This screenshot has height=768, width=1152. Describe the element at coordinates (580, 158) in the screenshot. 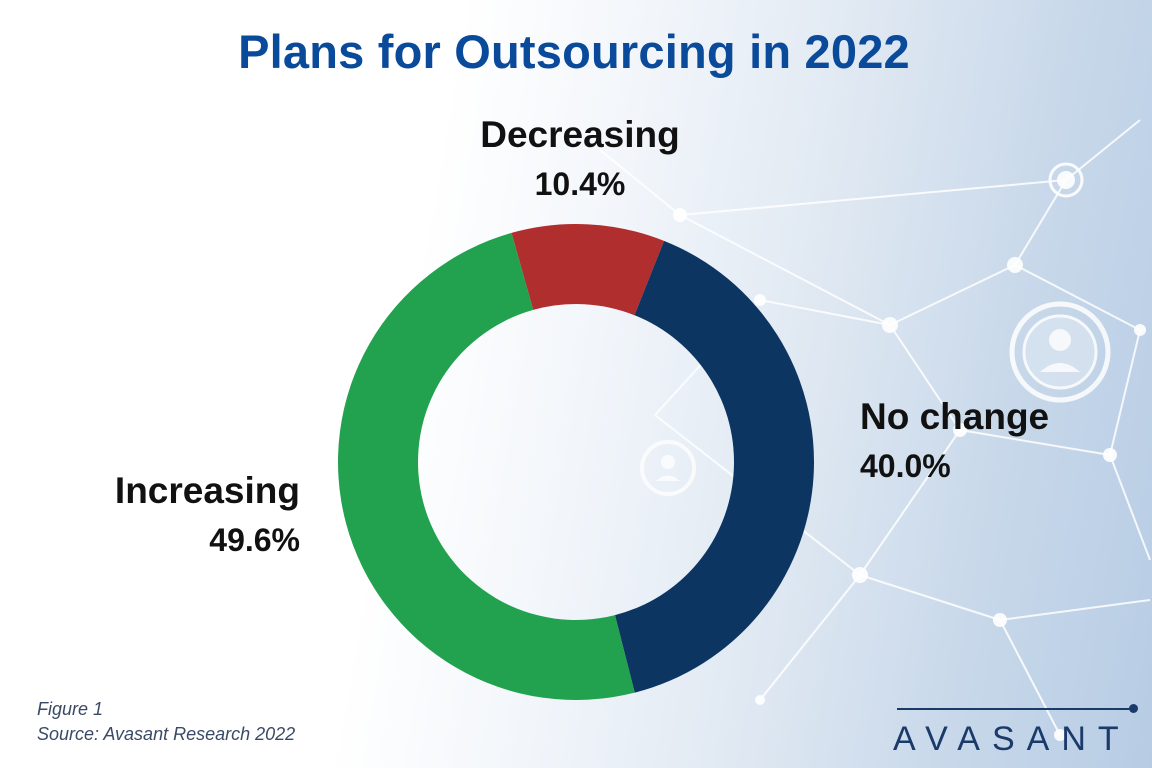

I see `label-decreasing: Decreasing 10.4%` at that location.